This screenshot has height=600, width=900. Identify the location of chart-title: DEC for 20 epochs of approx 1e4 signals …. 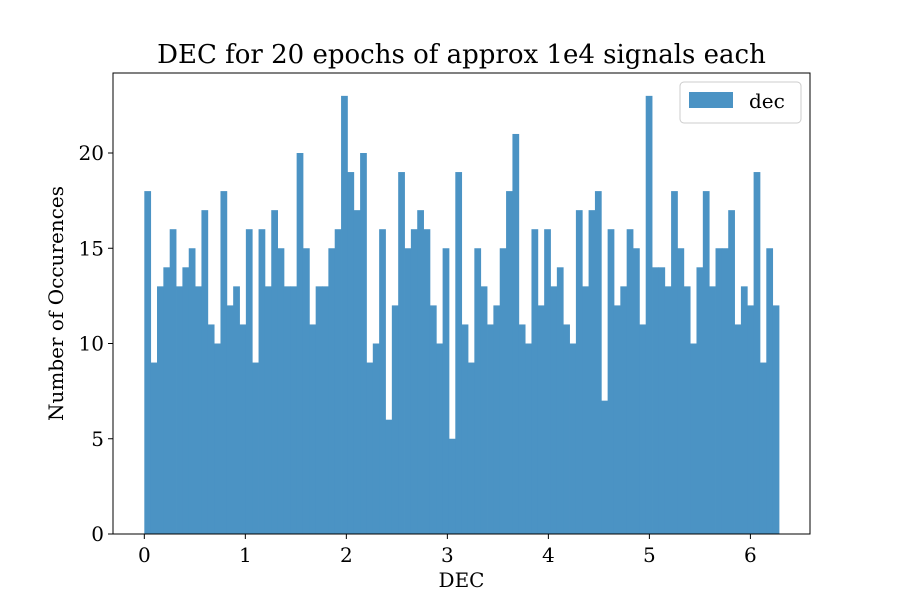
(461, 55).